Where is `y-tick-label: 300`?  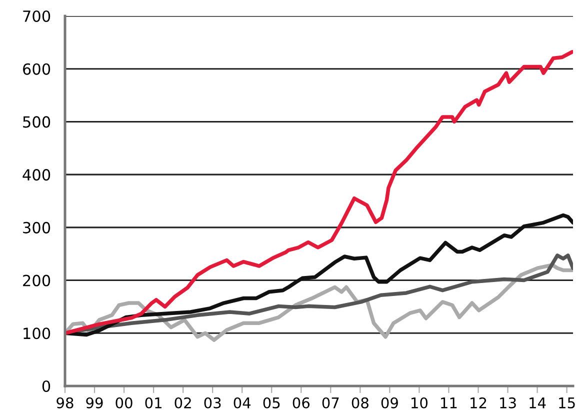
y-tick-label: 300 is located at coordinates (36, 228).